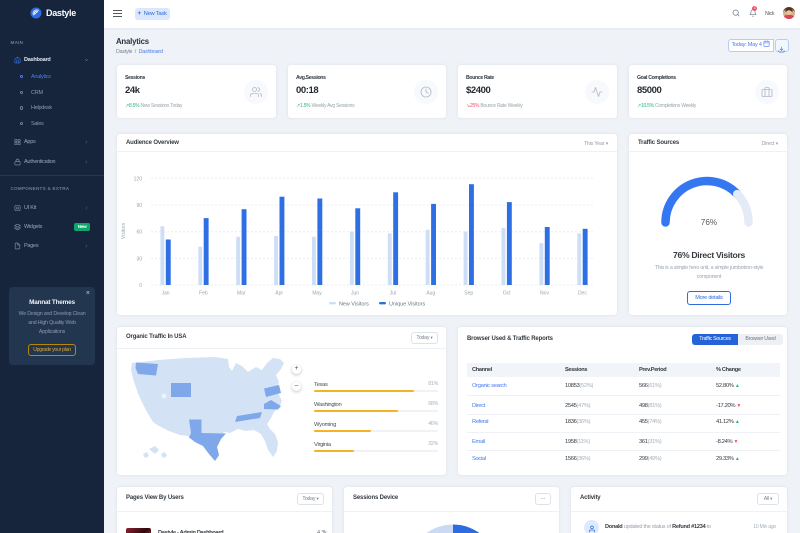  I want to click on svg-text: 120, so click(138, 179).